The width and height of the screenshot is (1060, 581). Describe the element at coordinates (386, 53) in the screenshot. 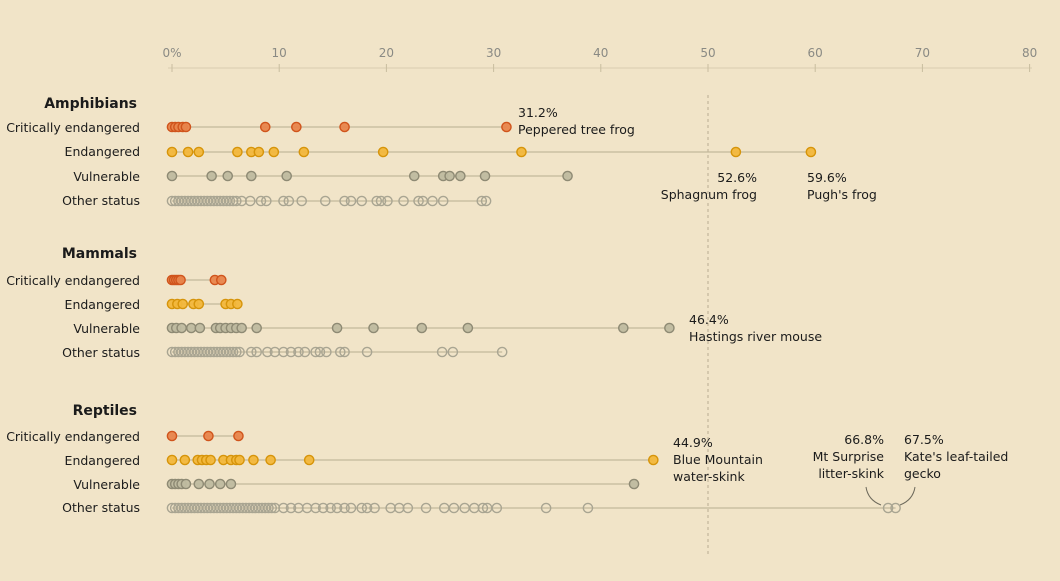

I see `x-tick-label: 20` at that location.